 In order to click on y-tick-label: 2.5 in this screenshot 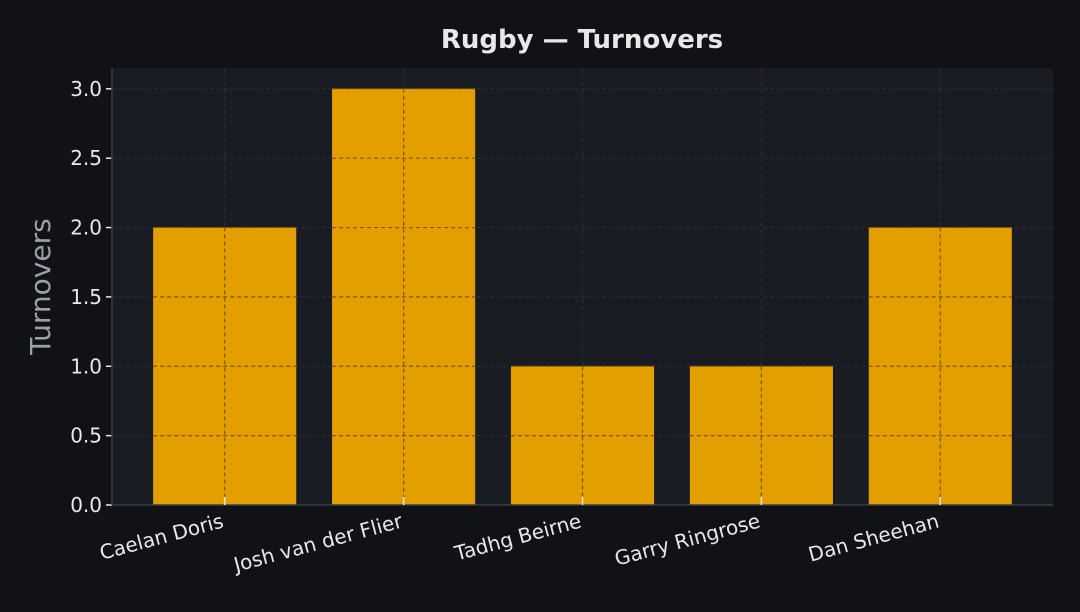, I will do `click(86, 158)`.